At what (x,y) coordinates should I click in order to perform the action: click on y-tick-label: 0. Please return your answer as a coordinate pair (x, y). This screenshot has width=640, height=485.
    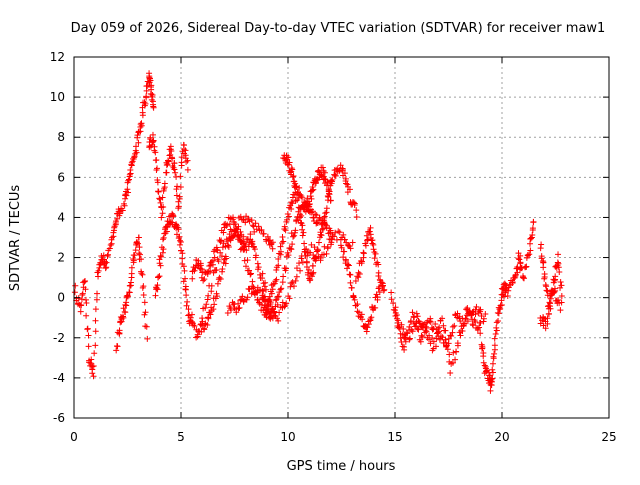
    Looking at the image, I should click on (61, 298).